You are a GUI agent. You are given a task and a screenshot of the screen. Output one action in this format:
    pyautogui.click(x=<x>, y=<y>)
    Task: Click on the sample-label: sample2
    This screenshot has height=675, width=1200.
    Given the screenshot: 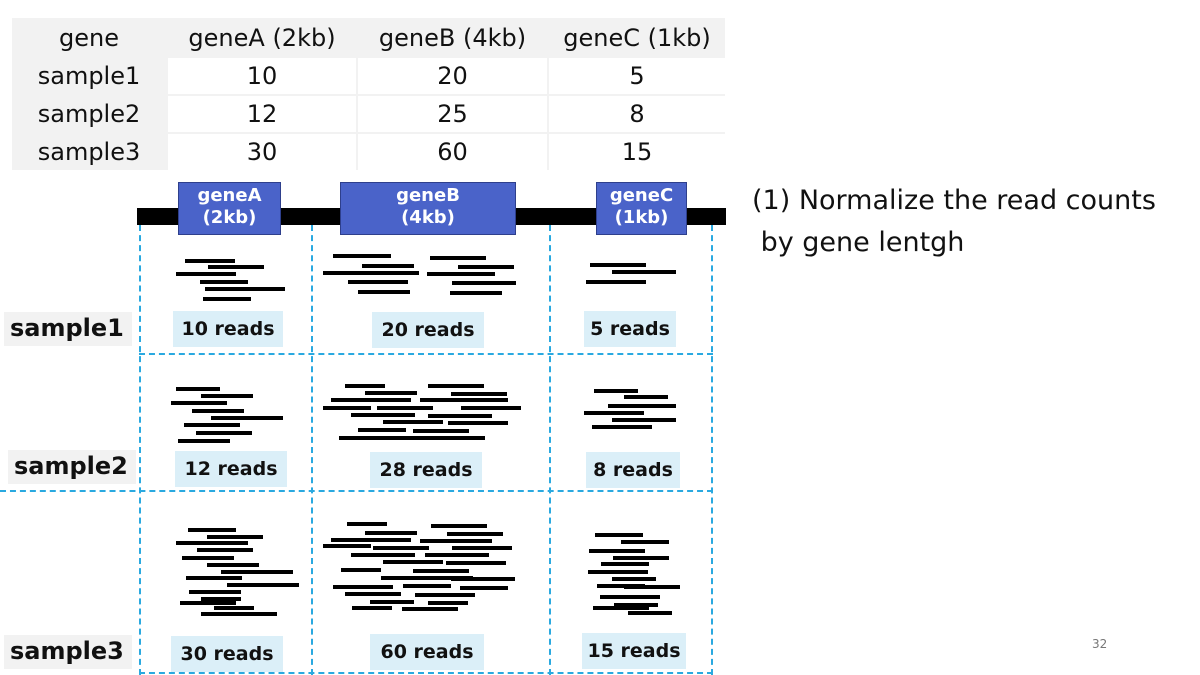 What is the action you would take?
    pyautogui.click(x=72, y=467)
    